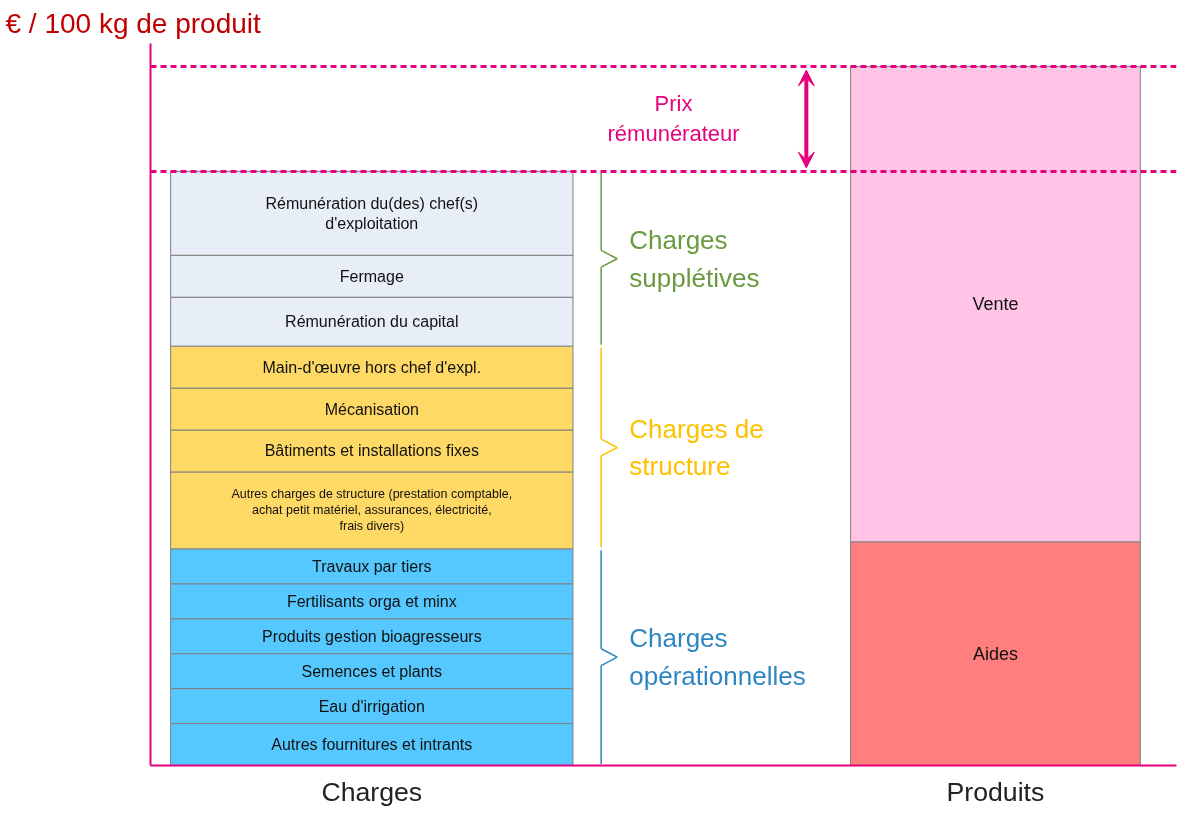 Image resolution: width=1181 pixels, height=814 pixels. Describe the element at coordinates (673, 119) in the screenshot. I see `annotation: Prix rémunérateur` at that location.